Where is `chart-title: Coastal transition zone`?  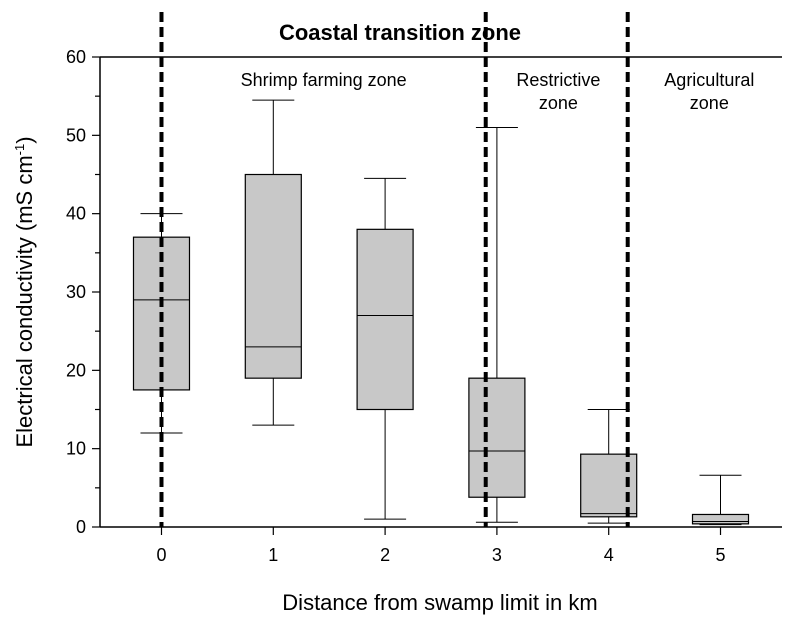
chart-title: Coastal transition zone is located at coordinates (400, 32).